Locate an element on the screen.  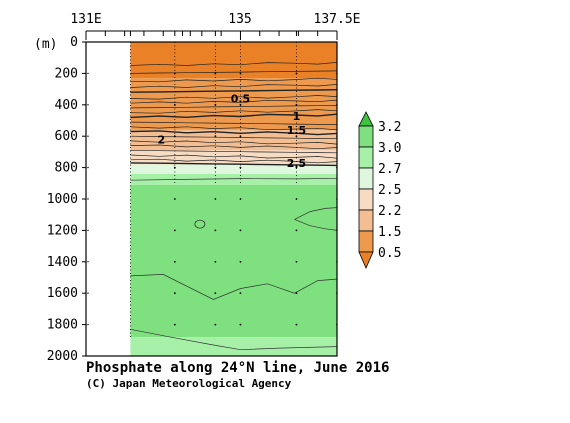
y-axis-unit-label: (m) is located at coordinates (45, 44).